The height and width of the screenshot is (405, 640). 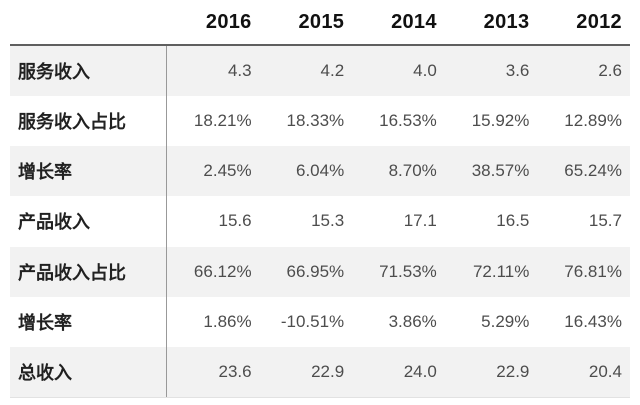 What do you see at coordinates (500, 171) in the screenshot?
I see `value-cell: 38.57%` at bounding box center [500, 171].